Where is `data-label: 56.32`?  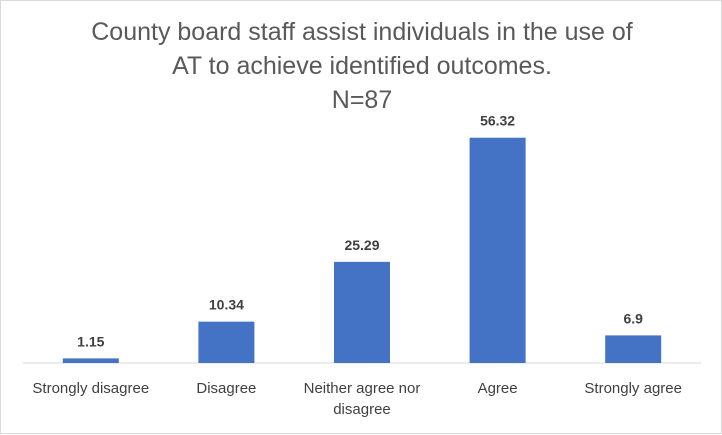 data-label: 56.32 is located at coordinates (497, 121).